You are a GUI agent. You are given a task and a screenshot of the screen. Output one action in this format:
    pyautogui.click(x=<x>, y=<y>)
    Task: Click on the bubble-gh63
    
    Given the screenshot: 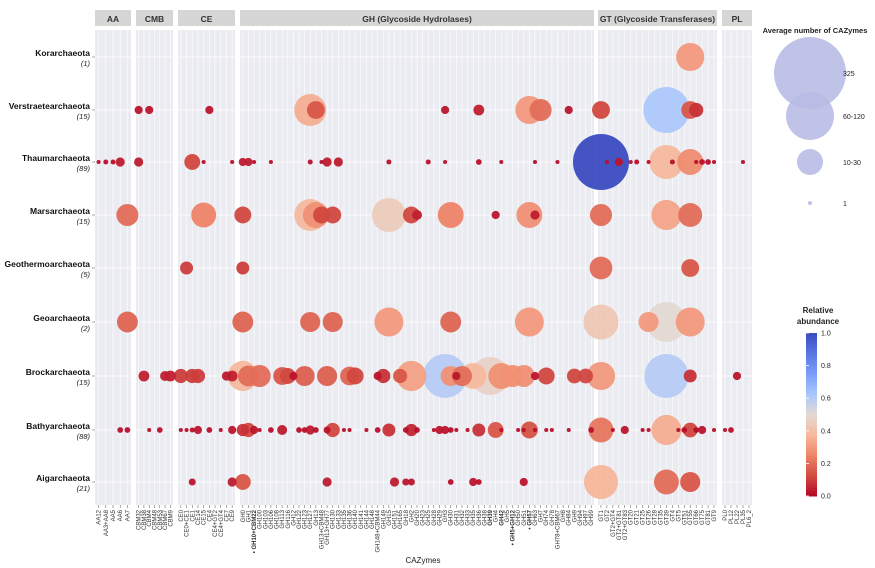 What is the action you would take?
    pyautogui.click(x=535, y=430)
    